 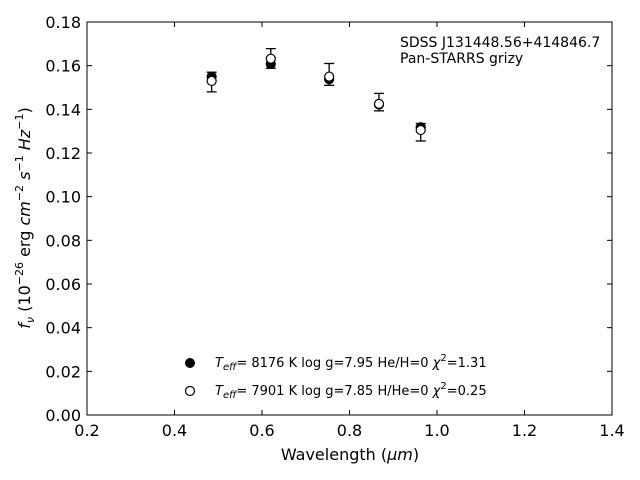 I want to click on object-name-annotation: SDSS J131448.56+414846.7, so click(x=500, y=43).